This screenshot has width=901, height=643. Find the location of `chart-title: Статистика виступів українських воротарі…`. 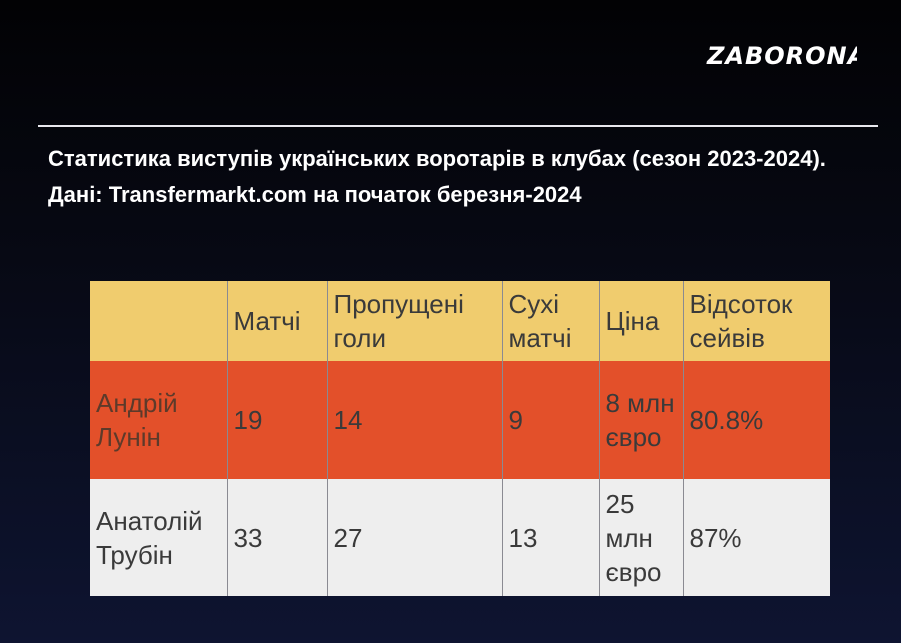

chart-title: Статистика виступів українських воротарі… is located at coordinates (437, 176).